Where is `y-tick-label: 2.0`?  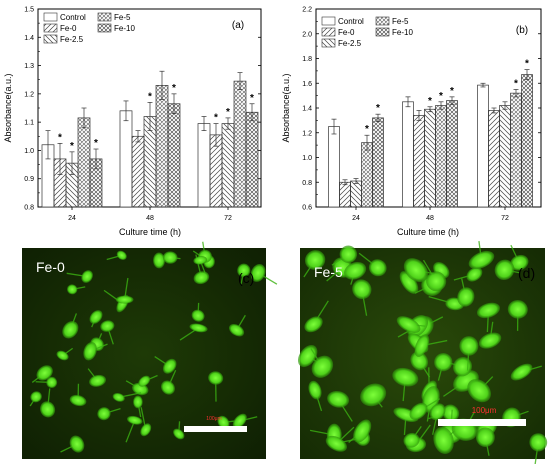 y-tick-label: 2.0 is located at coordinates (307, 34).